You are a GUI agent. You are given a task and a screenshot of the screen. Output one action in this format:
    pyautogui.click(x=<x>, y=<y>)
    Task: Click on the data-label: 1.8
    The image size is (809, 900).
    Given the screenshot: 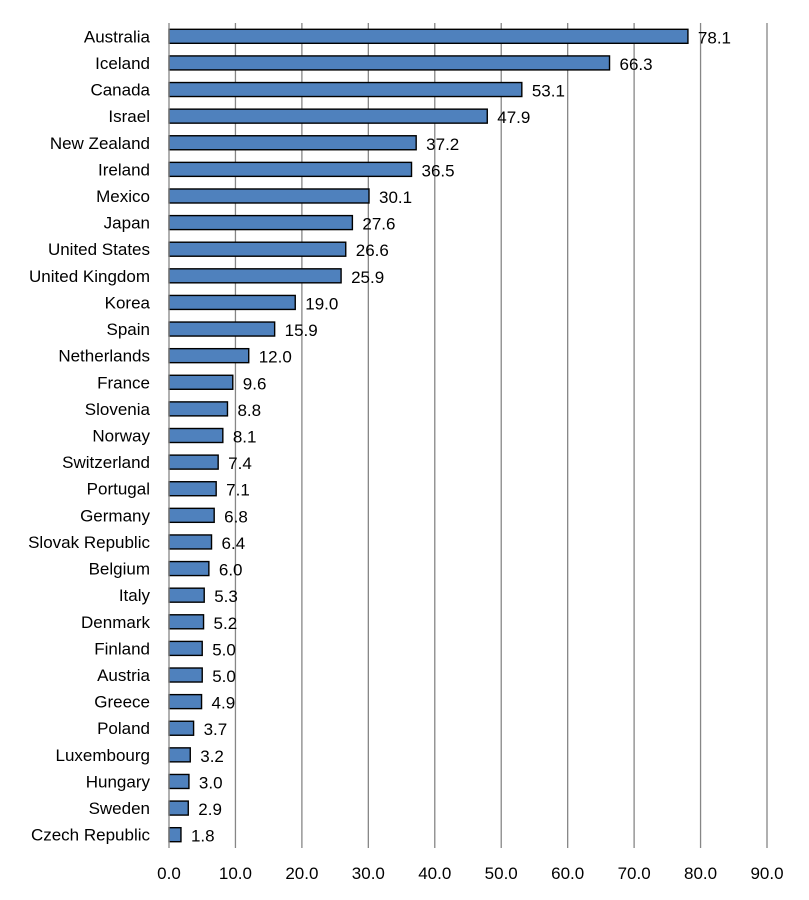 What is the action you would take?
    pyautogui.click(x=203, y=836)
    